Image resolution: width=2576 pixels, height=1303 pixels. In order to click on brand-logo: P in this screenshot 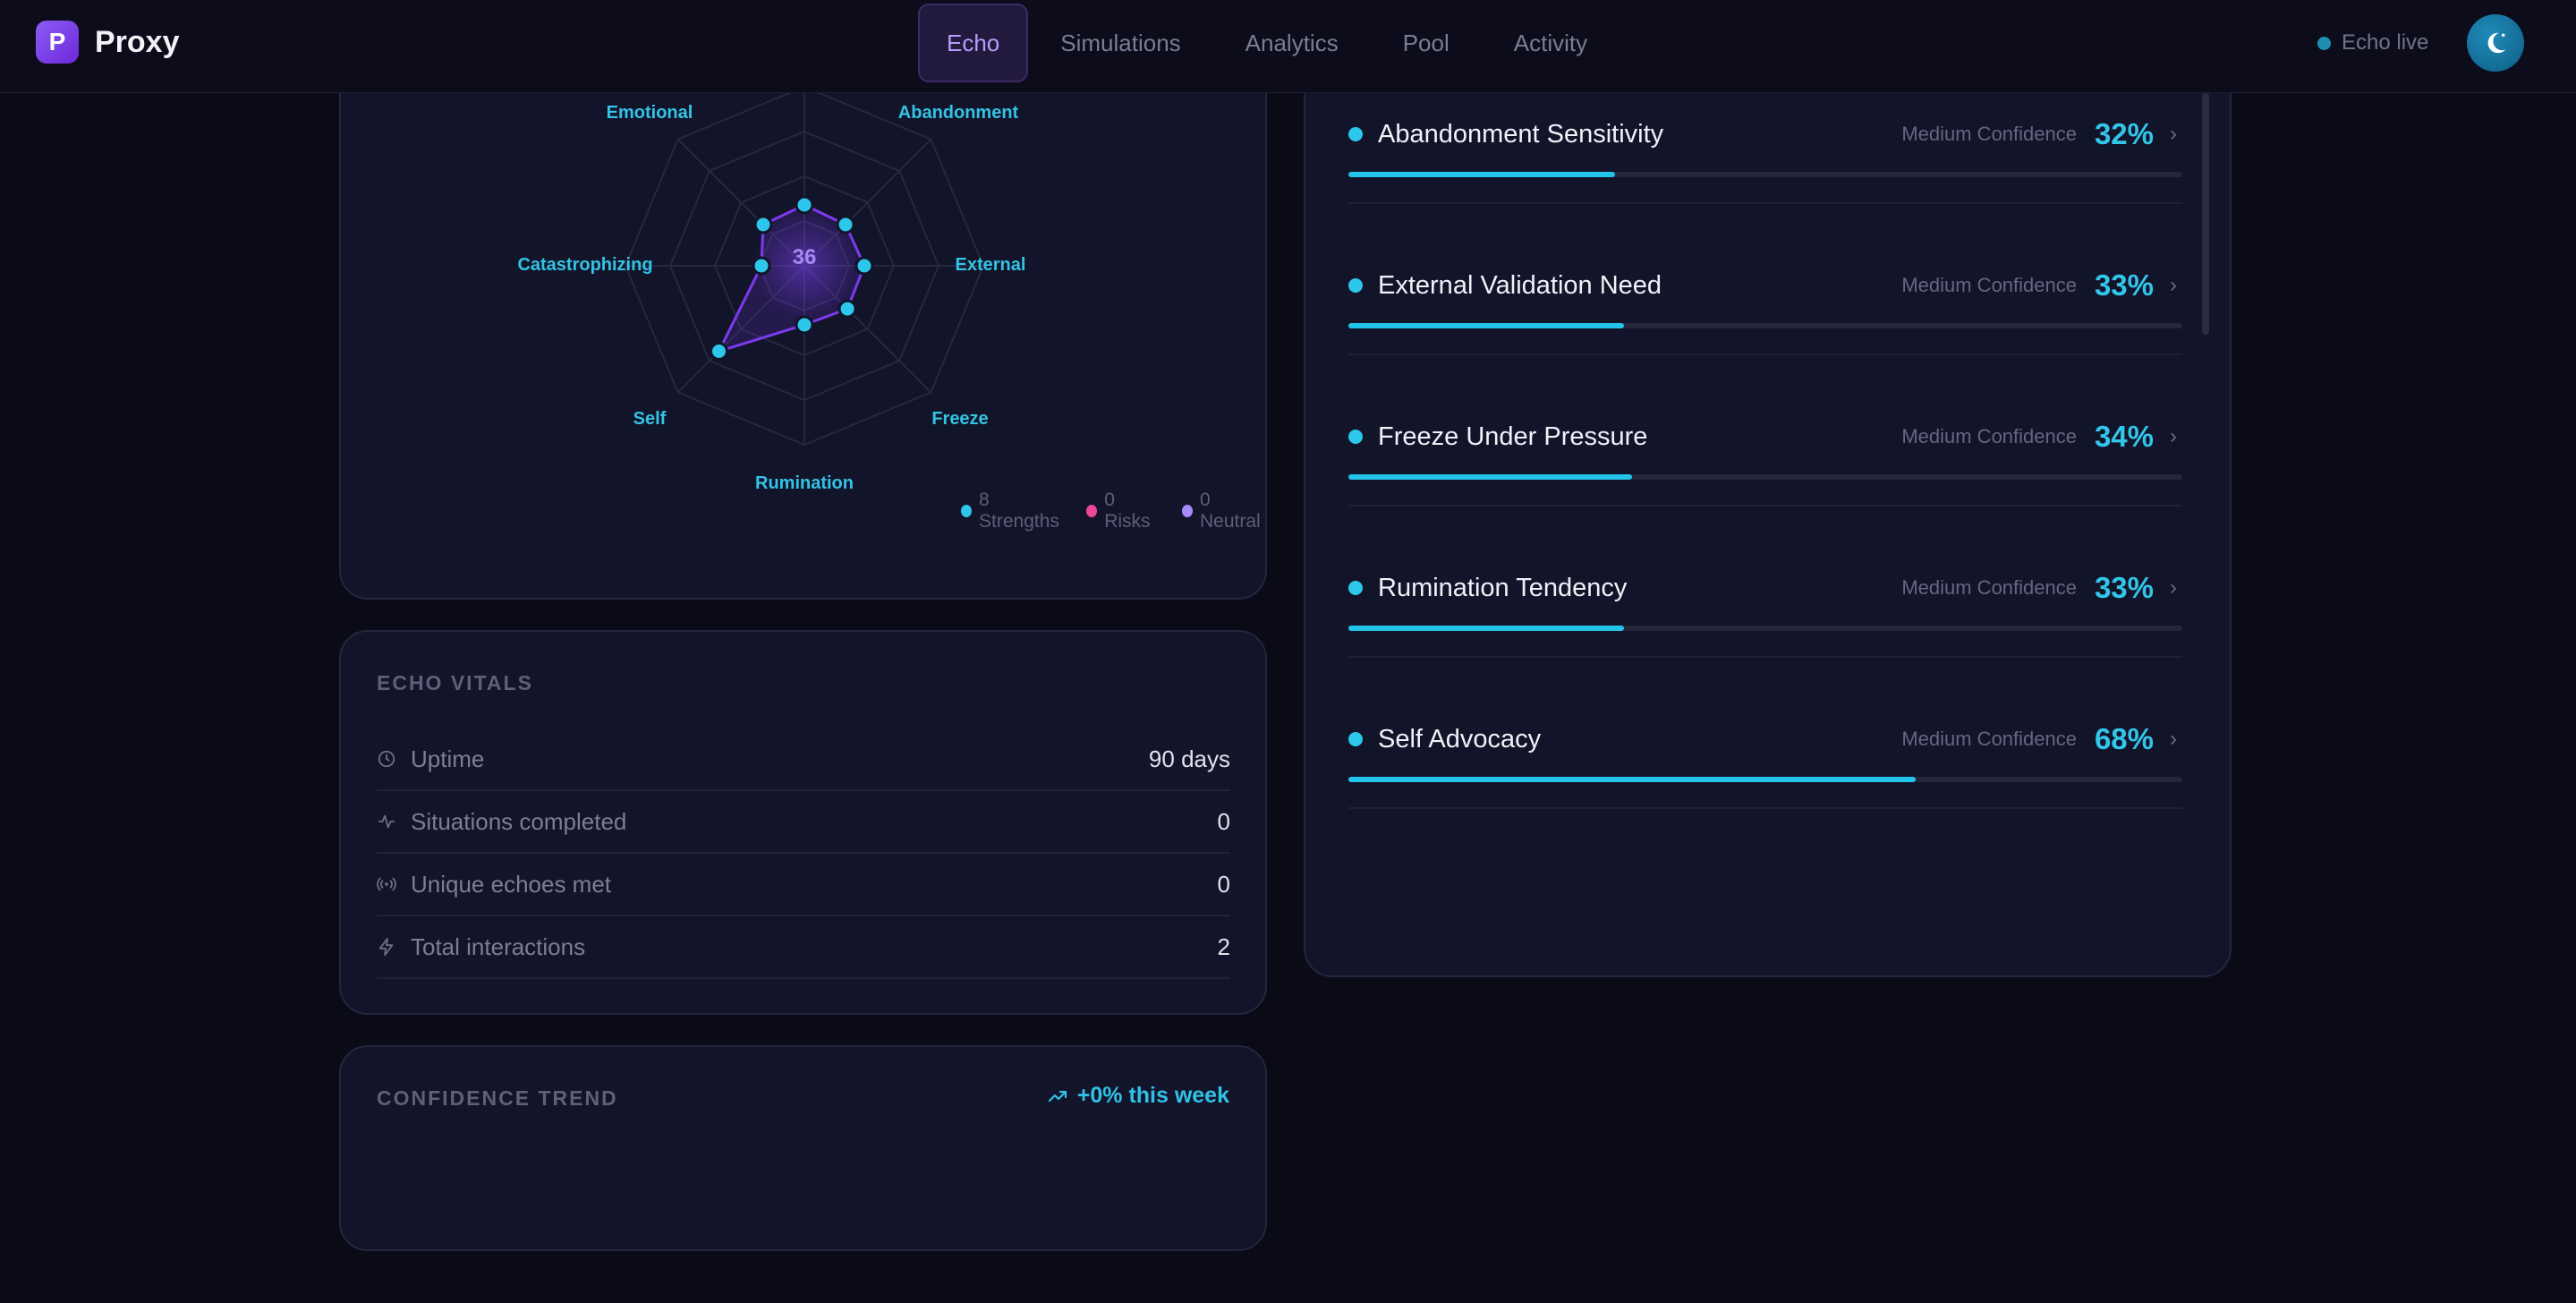, I will do `click(57, 42)`.